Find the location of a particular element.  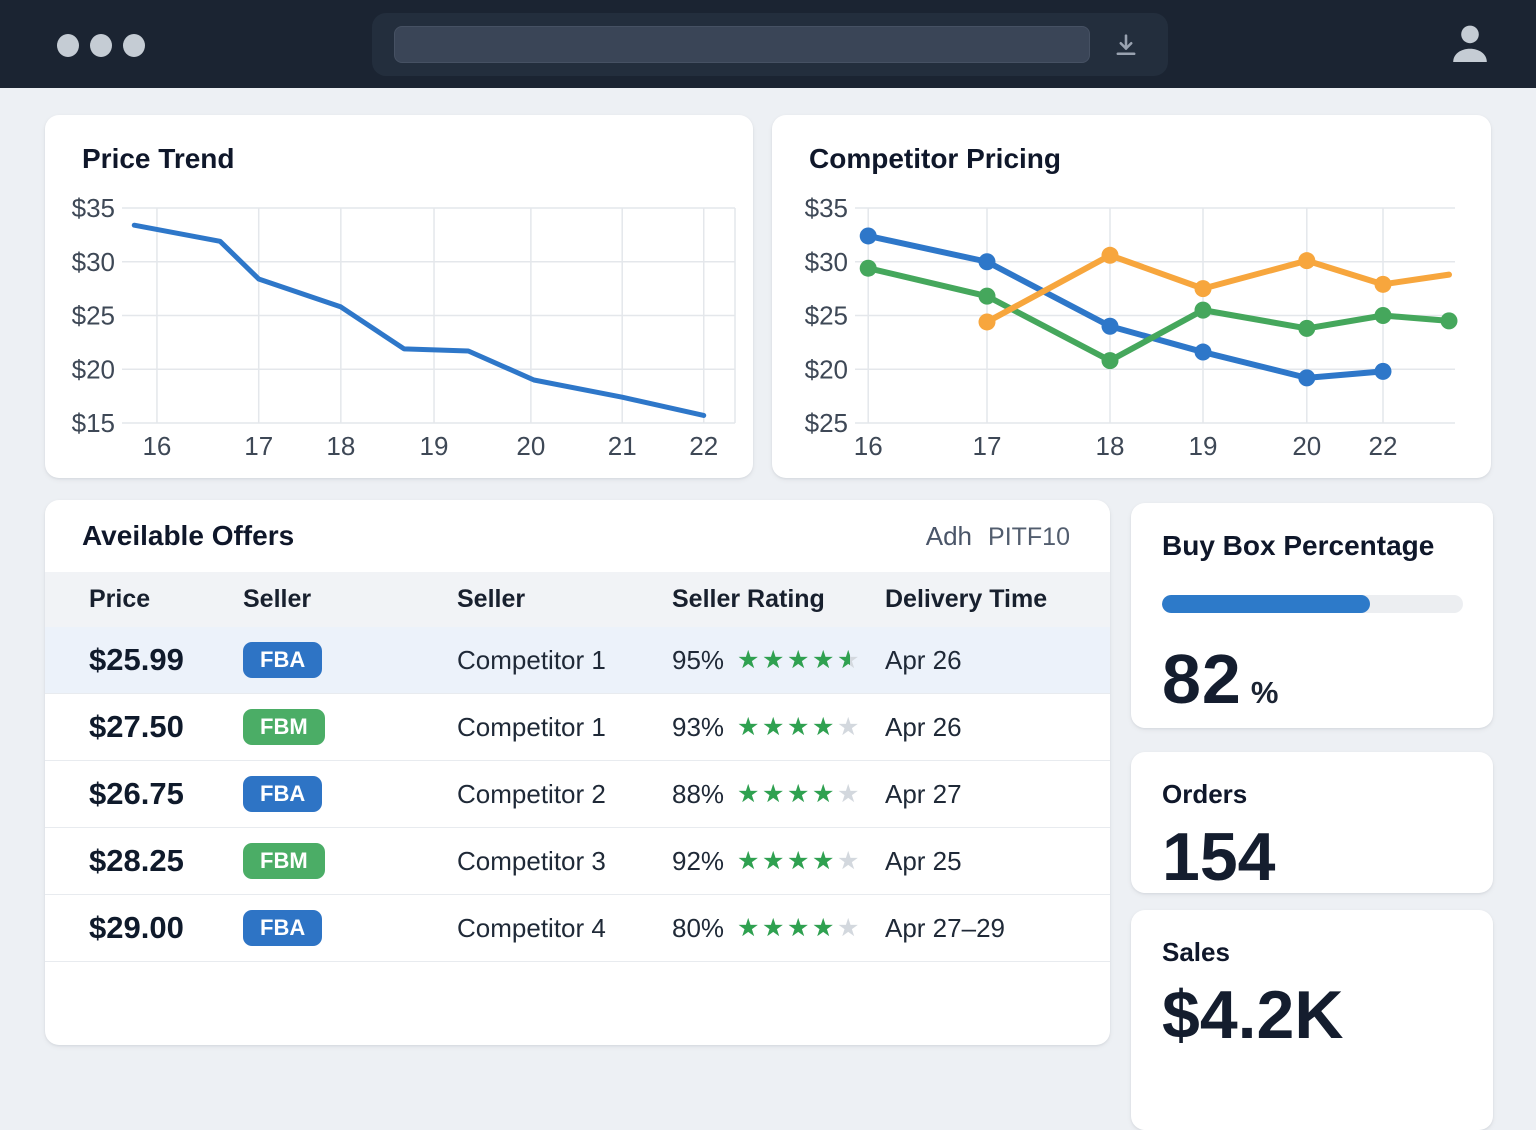

y-axis-tick-label: $30 is located at coordinates (93, 262).